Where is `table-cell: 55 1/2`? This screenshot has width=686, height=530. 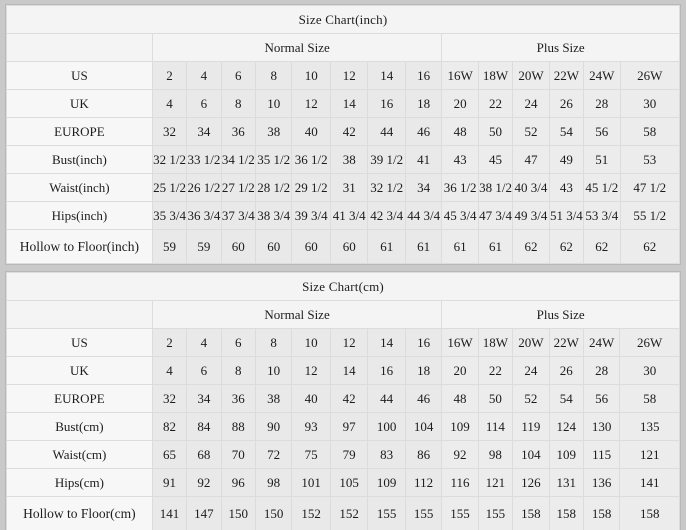 table-cell: 55 1/2 is located at coordinates (650, 215).